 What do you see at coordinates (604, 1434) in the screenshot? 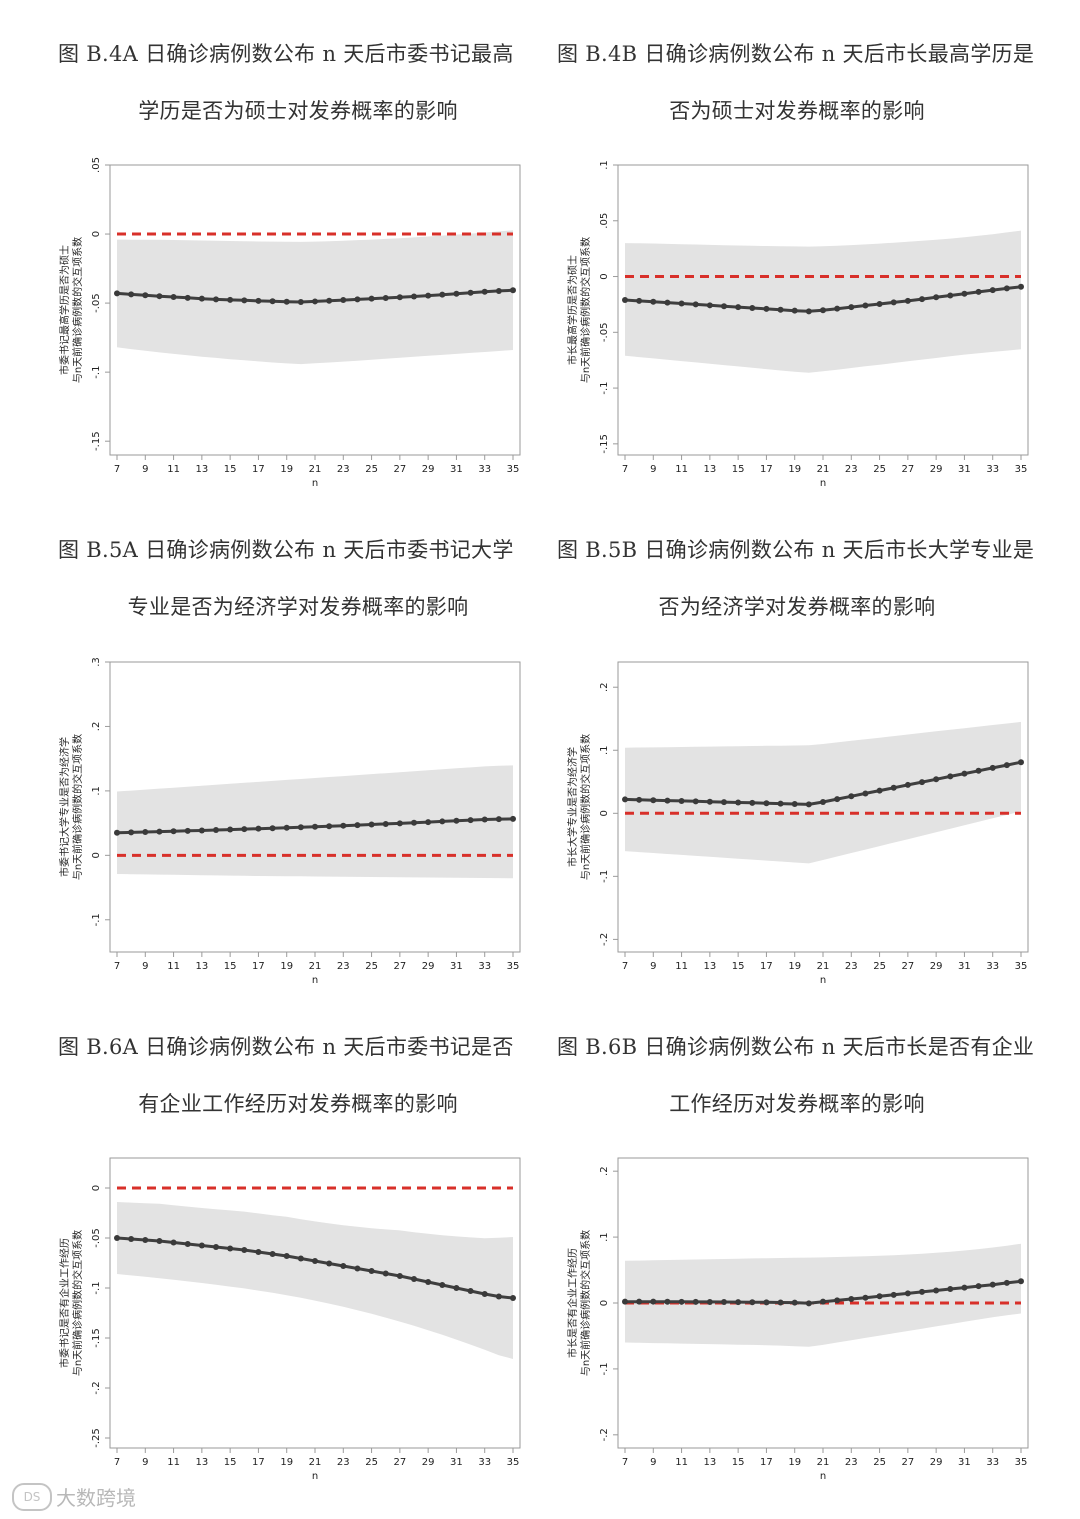
I see `y-tick-label: -.2` at bounding box center [604, 1434].